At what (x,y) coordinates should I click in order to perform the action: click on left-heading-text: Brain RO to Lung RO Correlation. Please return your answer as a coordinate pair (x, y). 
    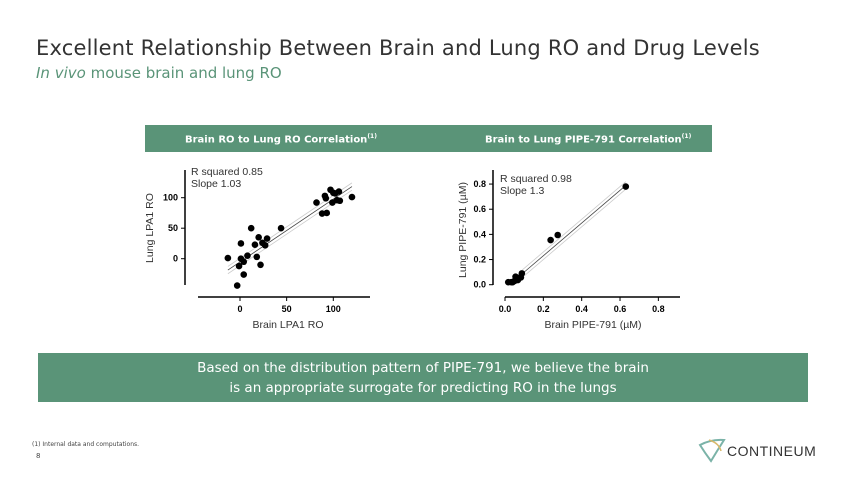
    Looking at the image, I should click on (276, 140).